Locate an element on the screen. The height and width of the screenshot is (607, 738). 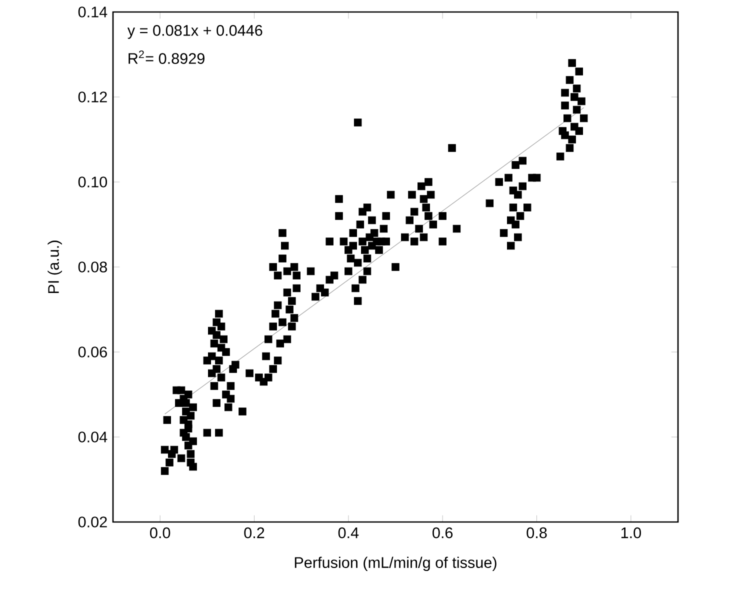
x-tick-label: 0.2 is located at coordinates (254, 532).